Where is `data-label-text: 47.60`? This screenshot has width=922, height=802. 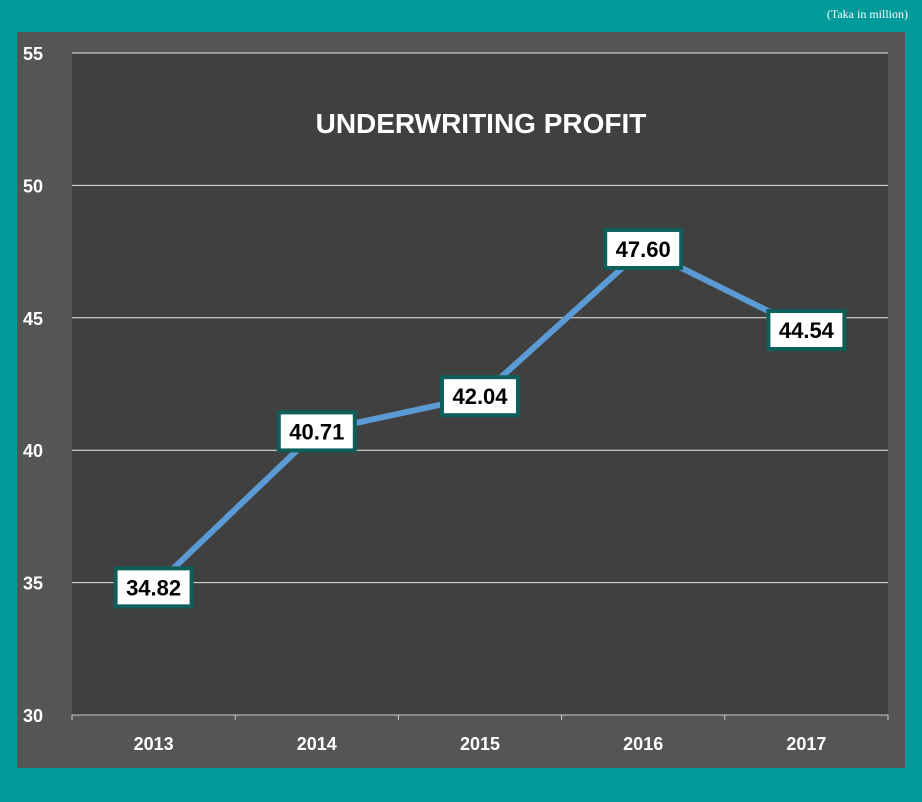 data-label-text: 47.60 is located at coordinates (643, 249).